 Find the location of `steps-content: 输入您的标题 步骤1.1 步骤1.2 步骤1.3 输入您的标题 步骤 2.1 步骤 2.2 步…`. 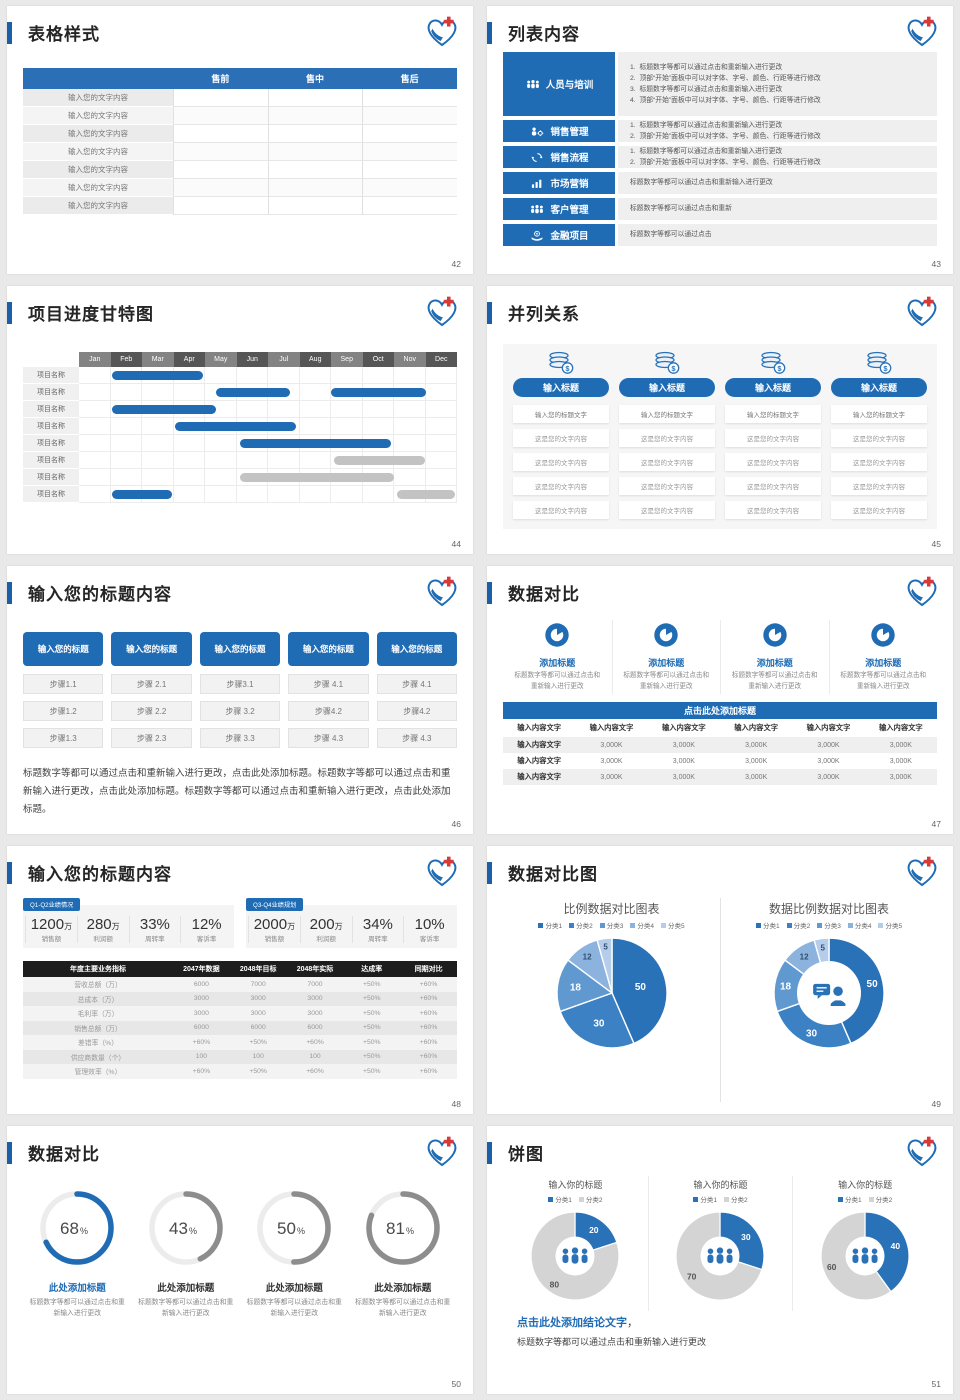

steps-content: 输入您的标题 步骤1.1 步骤1.2 步骤1.3 输入您的标题 步骤 2.1 步骤 2.2 步… is located at coordinates (240, 719).